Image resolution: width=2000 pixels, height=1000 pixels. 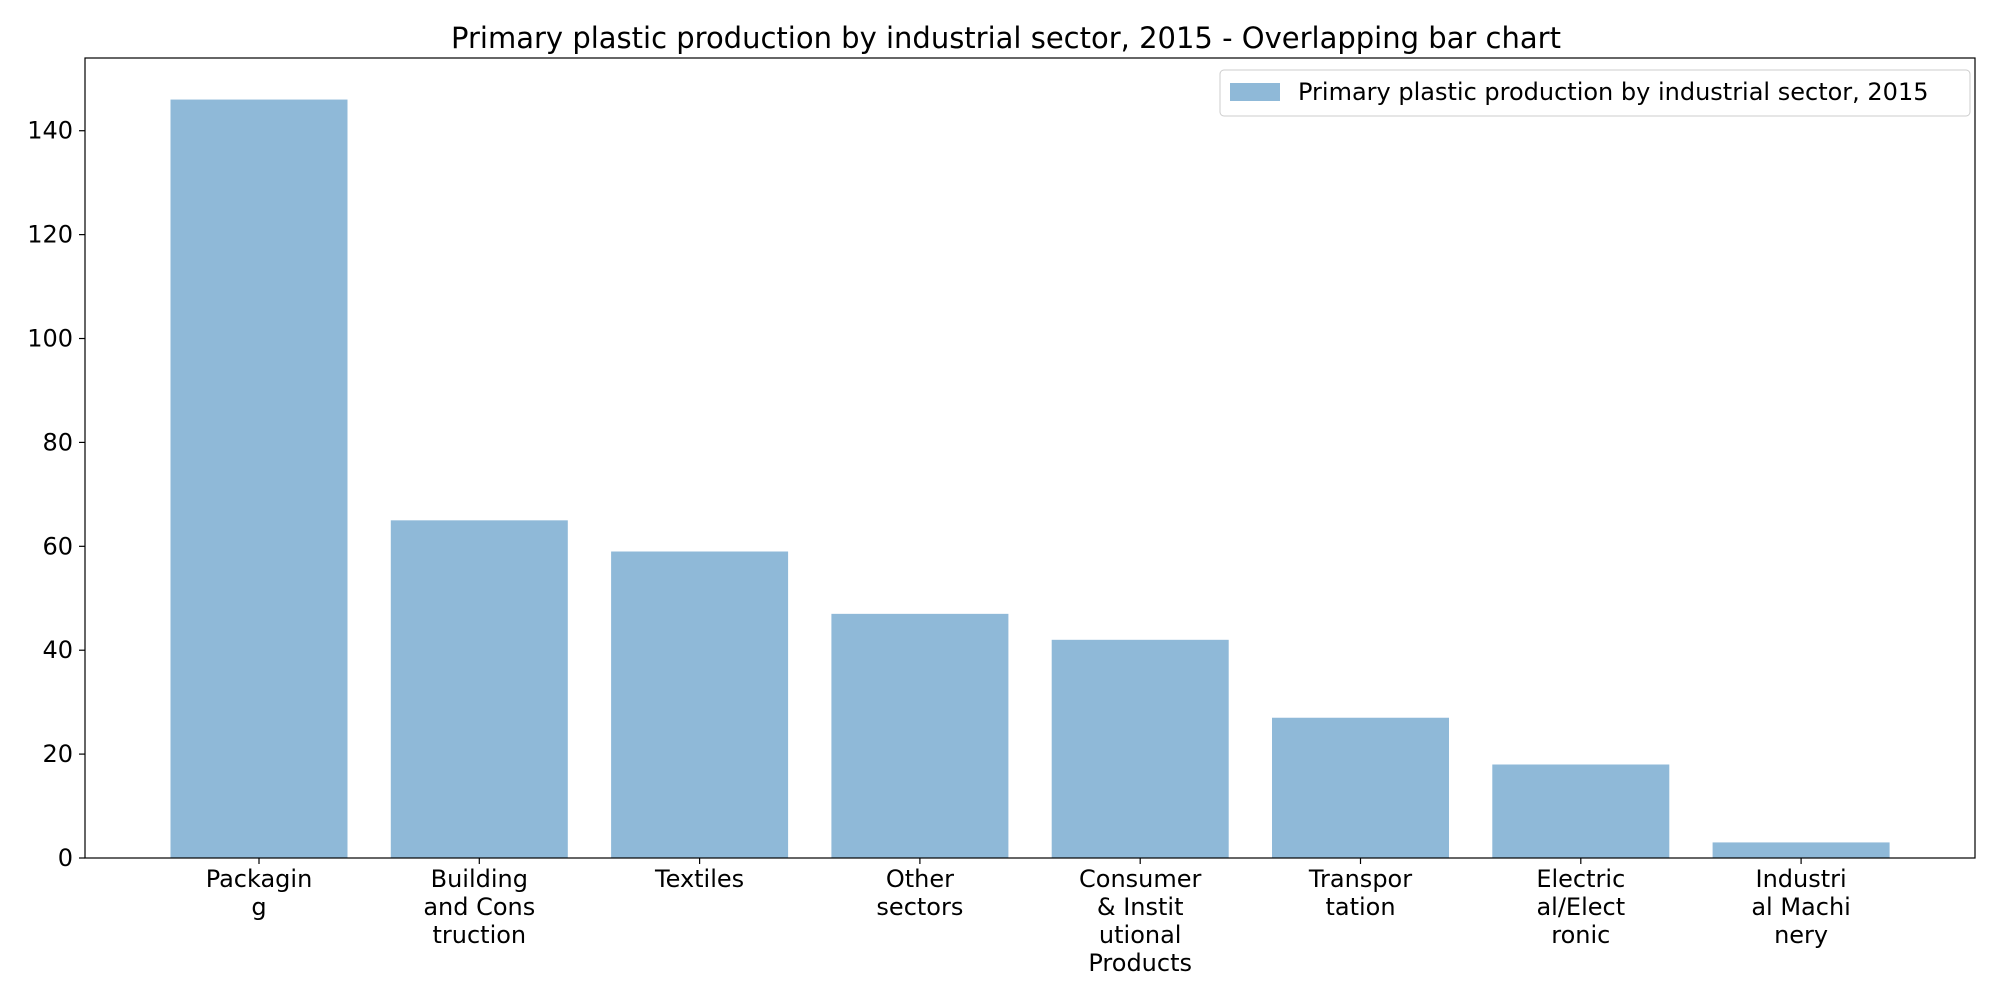 What do you see at coordinates (1801, 879) in the screenshot?
I see `x-tick-label: Industri` at bounding box center [1801, 879].